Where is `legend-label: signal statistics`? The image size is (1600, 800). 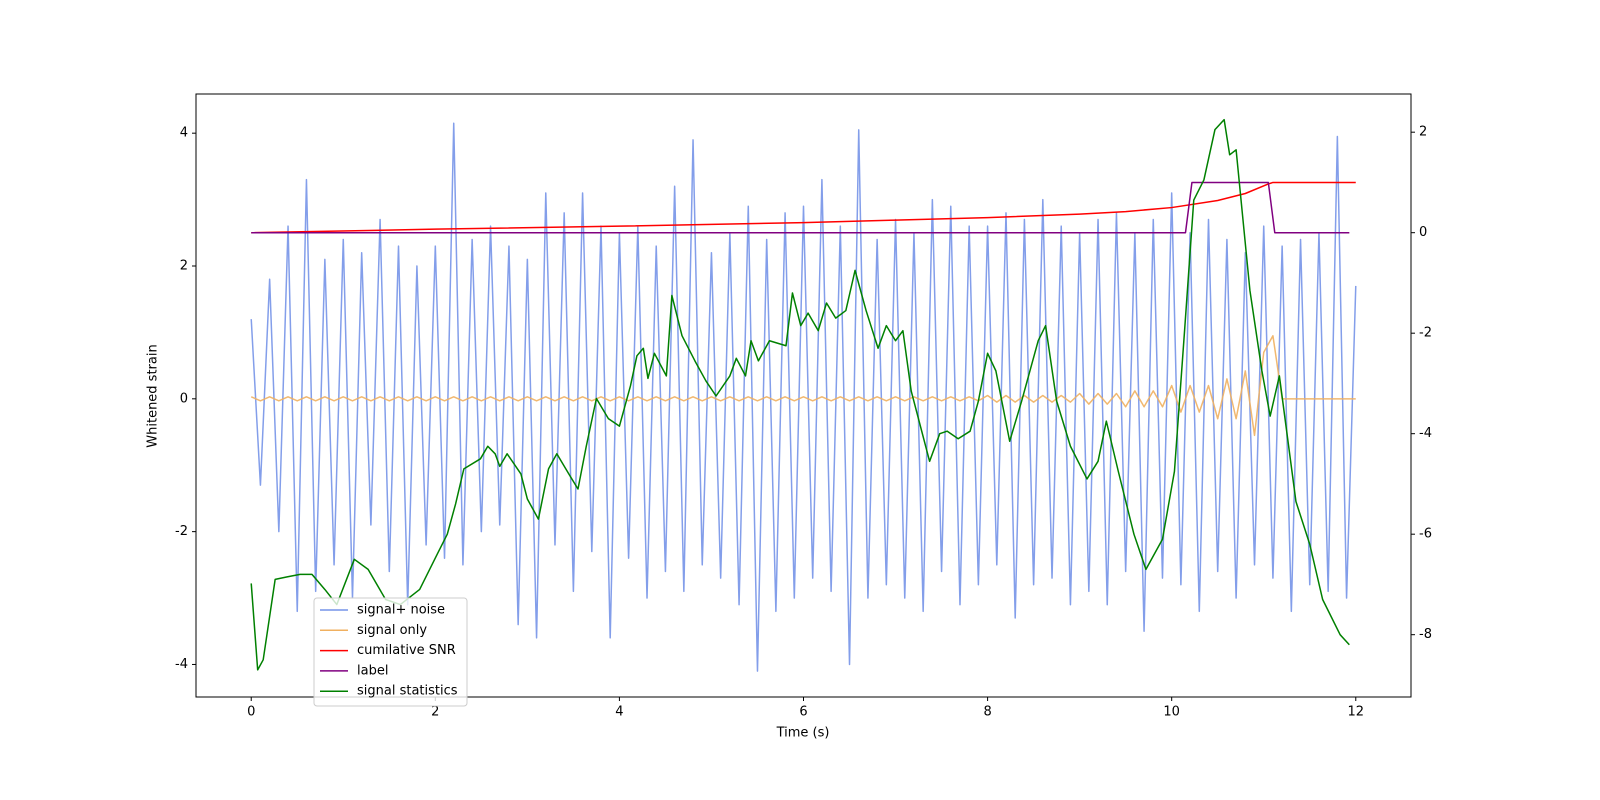 legend-label: signal statistics is located at coordinates (407, 691).